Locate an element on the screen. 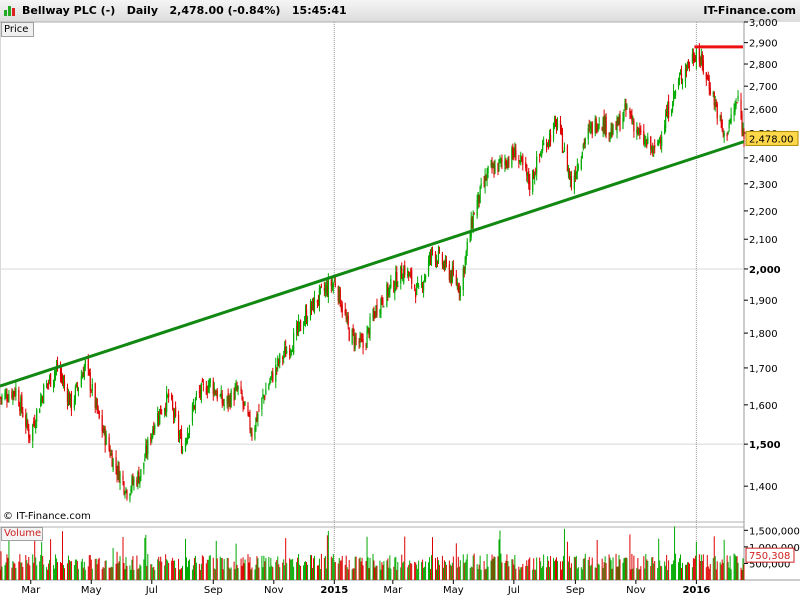  volume-bars-group is located at coordinates (372, 553).